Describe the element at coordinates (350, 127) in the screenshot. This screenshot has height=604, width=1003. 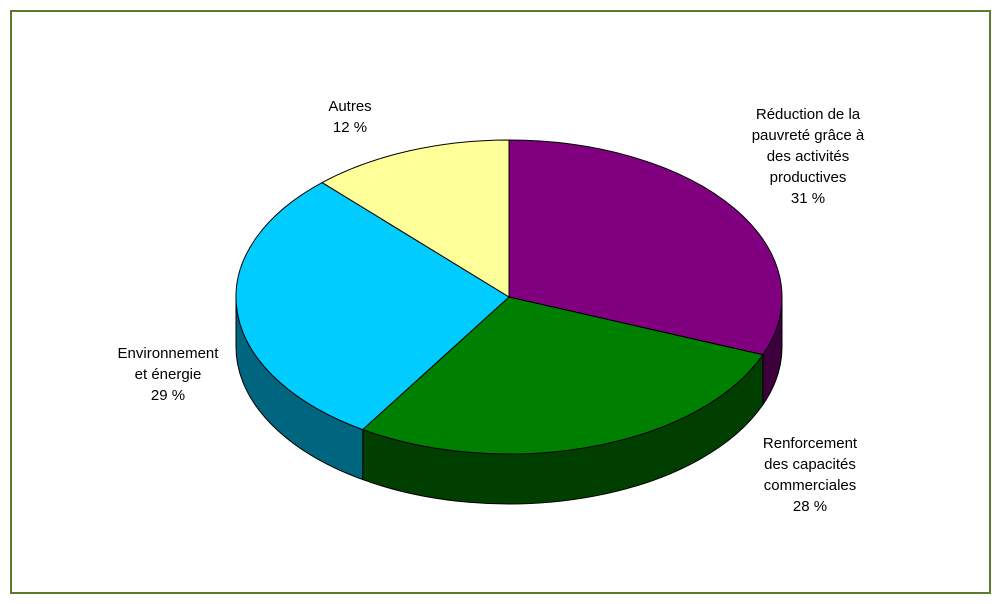
I see `slice-value-label: 12 %` at that location.